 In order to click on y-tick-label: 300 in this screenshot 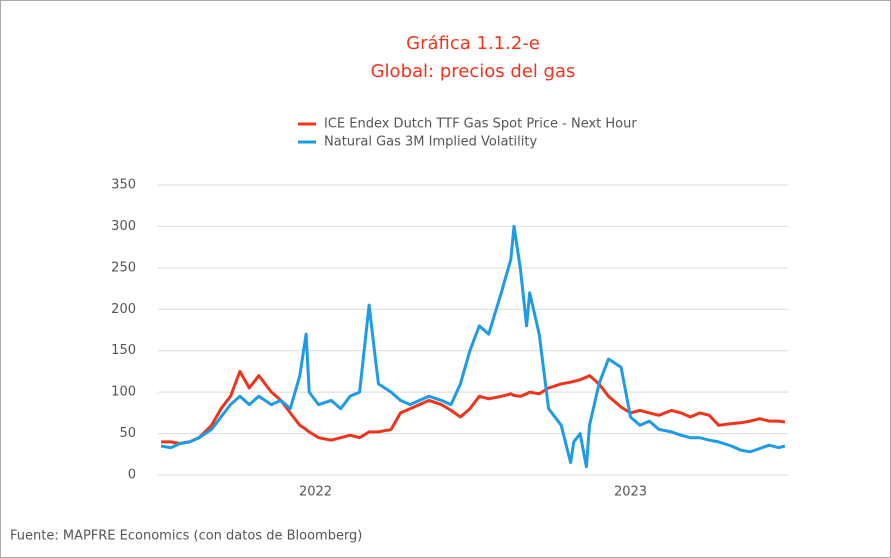, I will do `click(123, 226)`.